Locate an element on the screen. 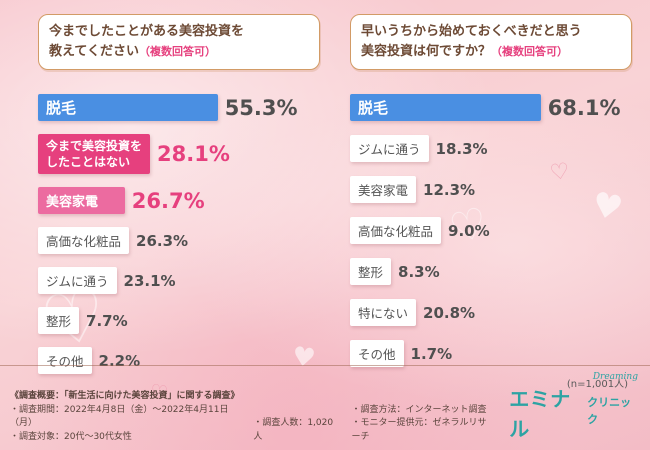 The width and height of the screenshot is (650, 450). bar-nothing: 特にない is located at coordinates (383, 313).